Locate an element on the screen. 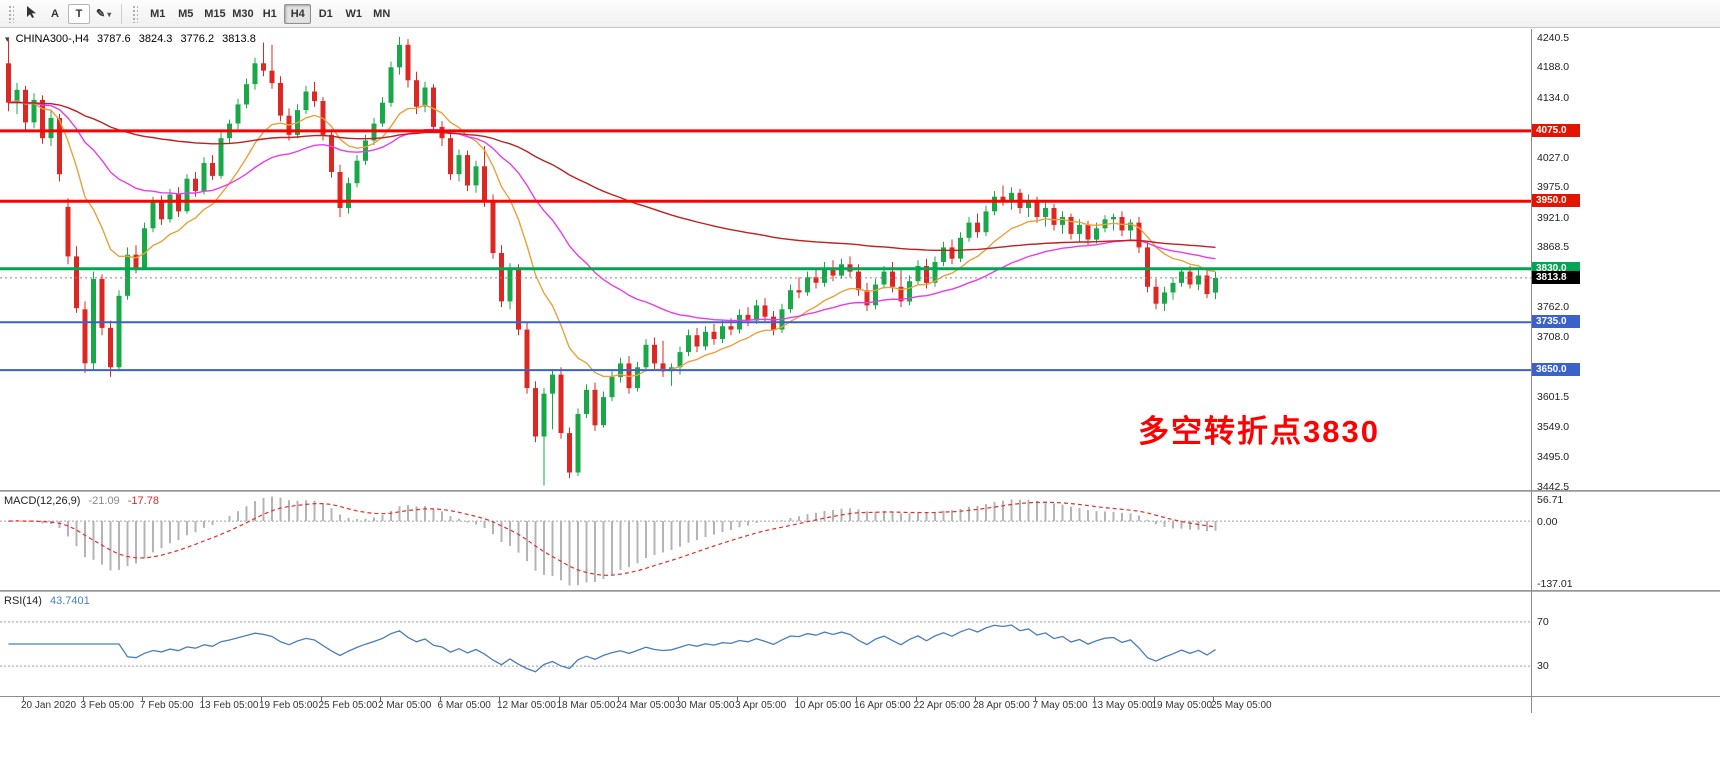  price-axis-label: 3762.0 is located at coordinates (1553, 307).